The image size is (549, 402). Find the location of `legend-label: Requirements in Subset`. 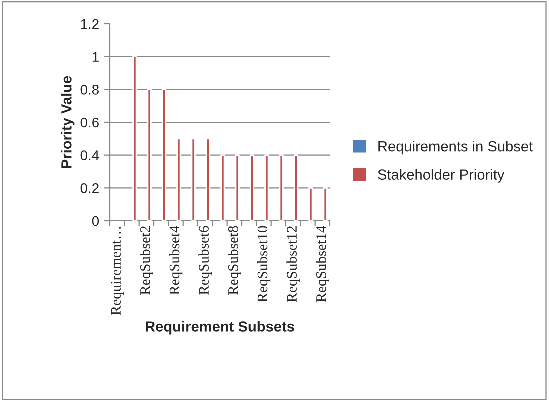

legend-label: Requirements in Subset is located at coordinates (455, 148).